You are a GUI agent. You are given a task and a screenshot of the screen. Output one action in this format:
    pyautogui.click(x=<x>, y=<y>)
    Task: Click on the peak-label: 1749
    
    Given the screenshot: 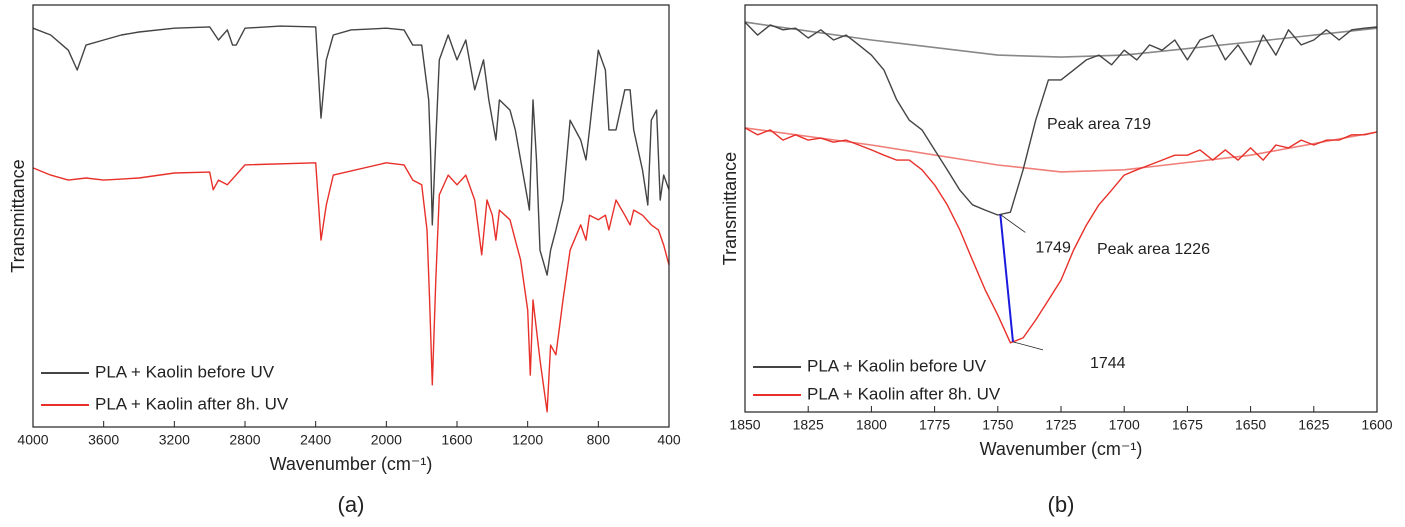 What is the action you would take?
    pyautogui.click(x=1053, y=248)
    